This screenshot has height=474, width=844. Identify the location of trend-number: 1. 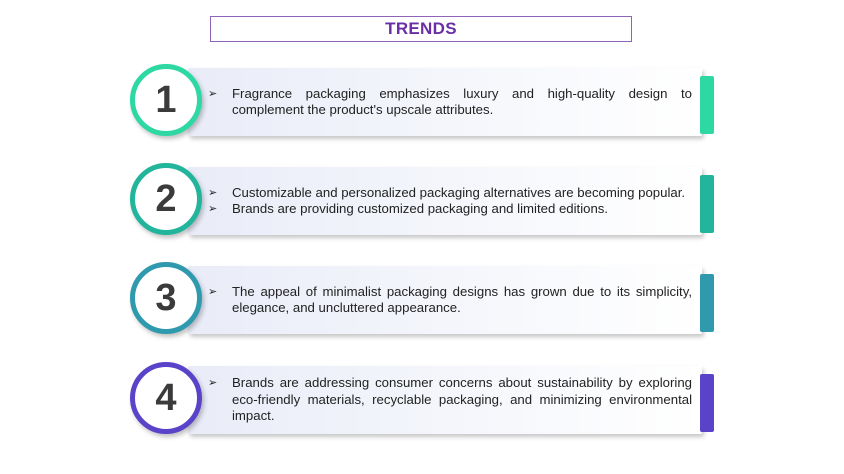
(166, 99).